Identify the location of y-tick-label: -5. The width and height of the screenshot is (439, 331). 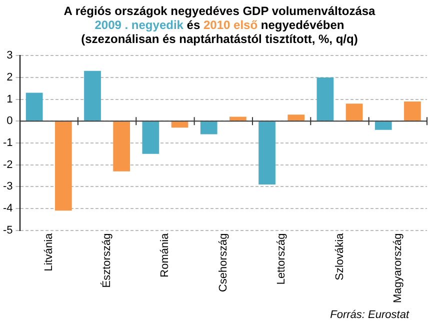
(8, 230).